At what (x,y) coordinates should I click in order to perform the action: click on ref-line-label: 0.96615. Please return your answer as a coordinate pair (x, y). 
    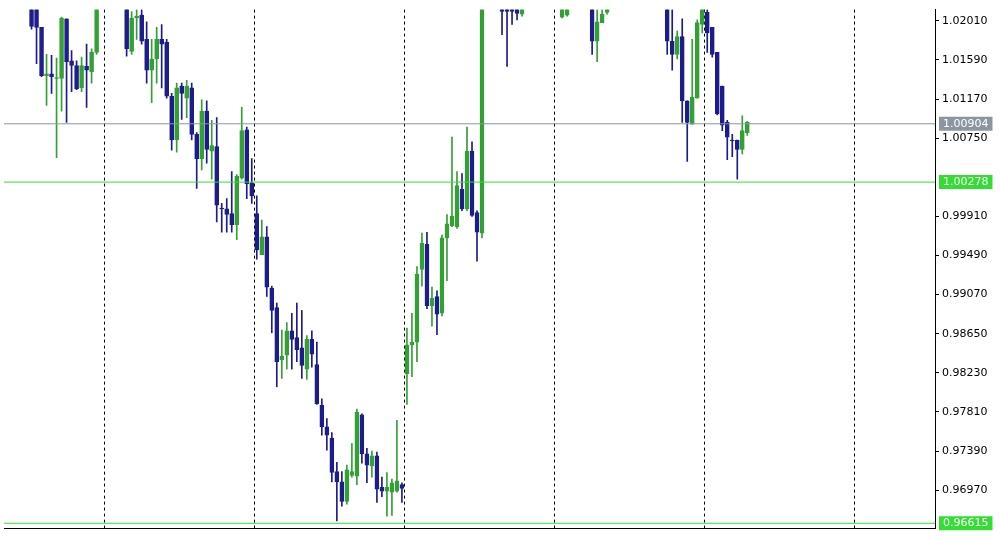
    Looking at the image, I should click on (966, 523).